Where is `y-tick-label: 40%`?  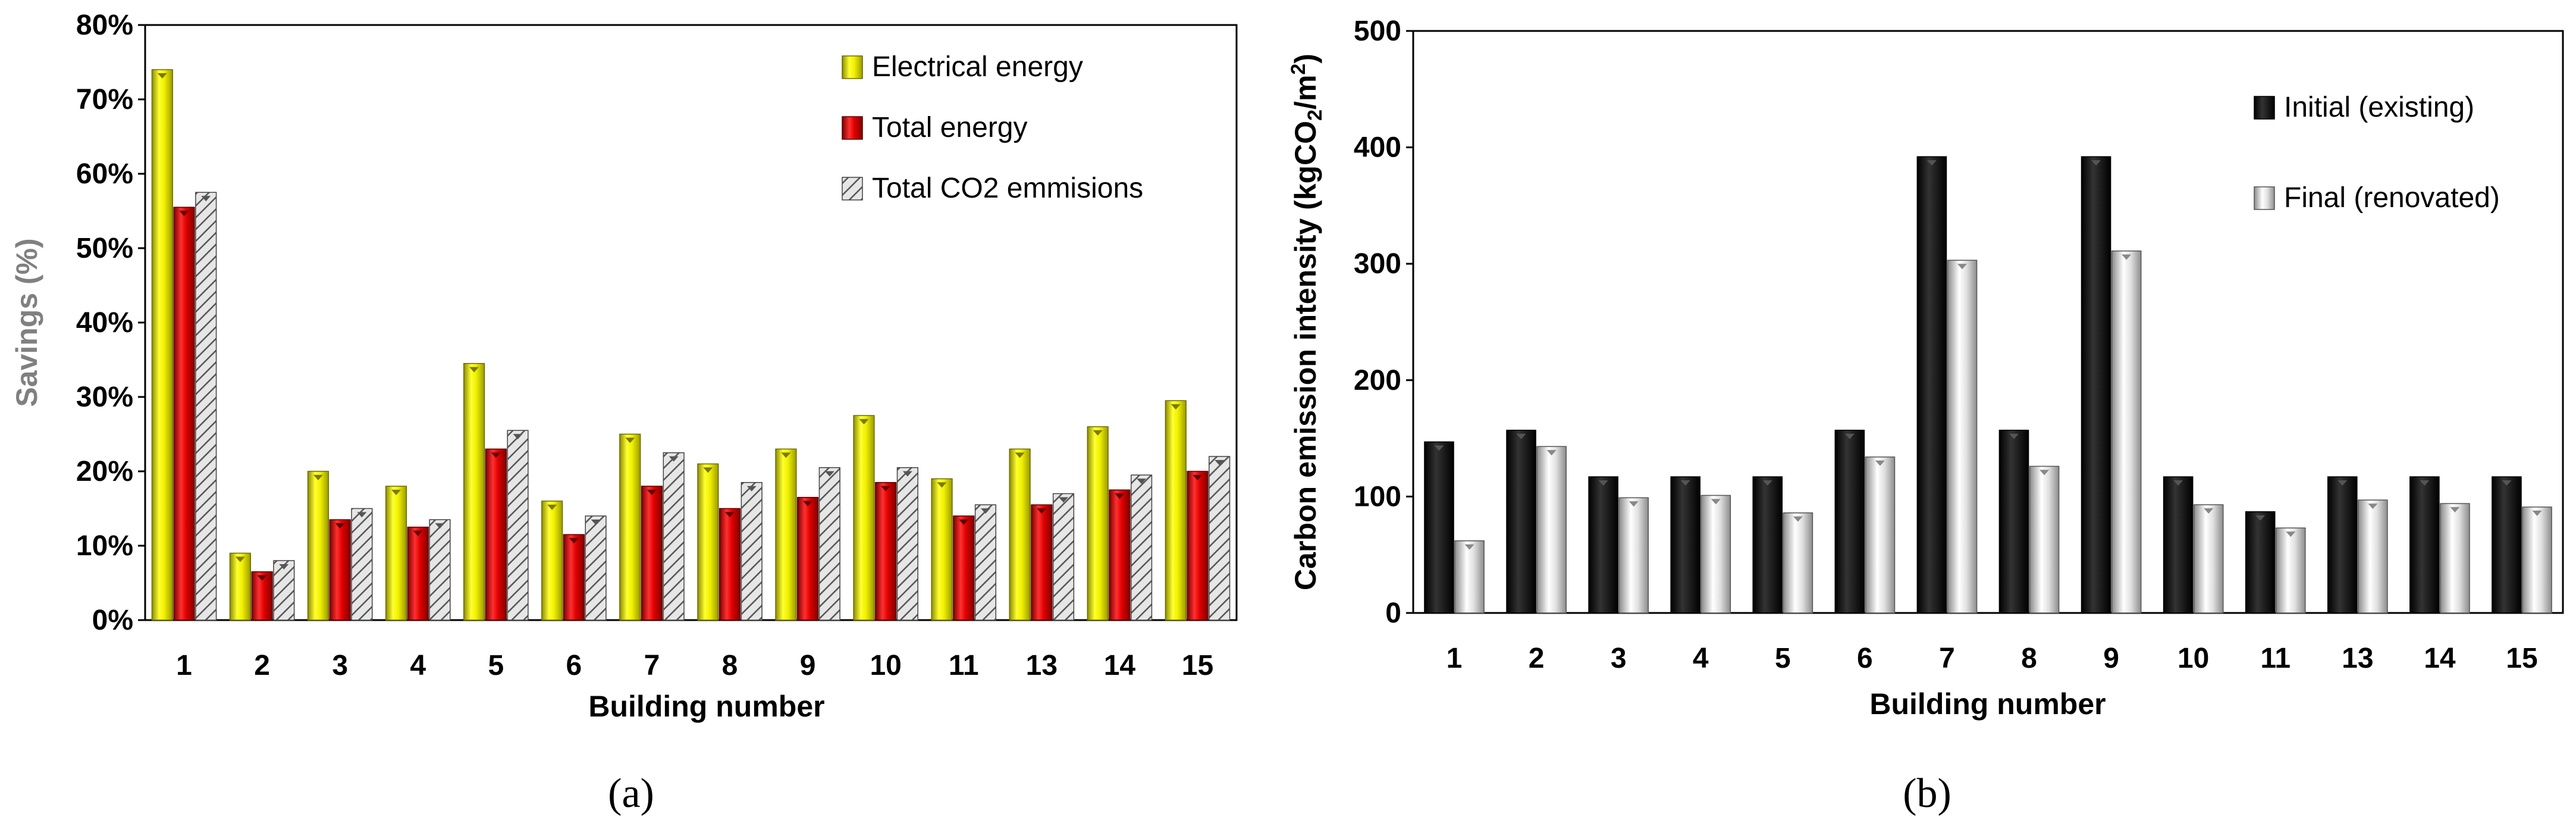 y-tick-label: 40% is located at coordinates (104, 323).